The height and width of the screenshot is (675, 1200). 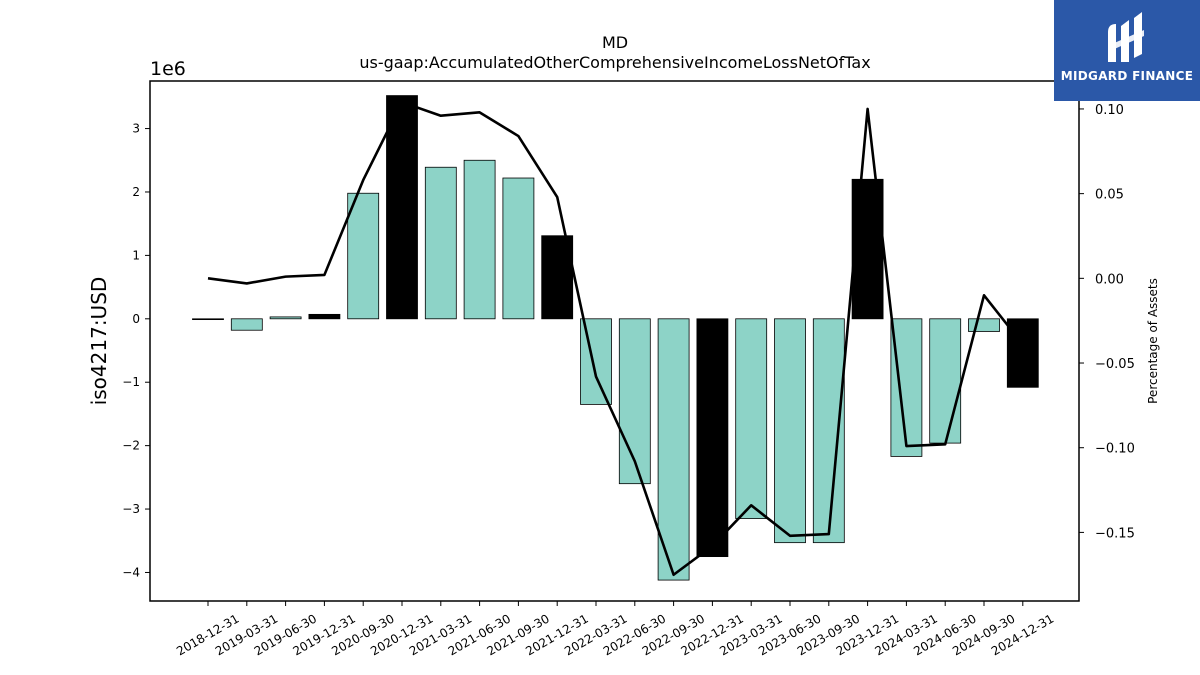 What do you see at coordinates (1153, 341) in the screenshot?
I see `y2-axis-label: Percentage of Assets` at bounding box center [1153, 341].